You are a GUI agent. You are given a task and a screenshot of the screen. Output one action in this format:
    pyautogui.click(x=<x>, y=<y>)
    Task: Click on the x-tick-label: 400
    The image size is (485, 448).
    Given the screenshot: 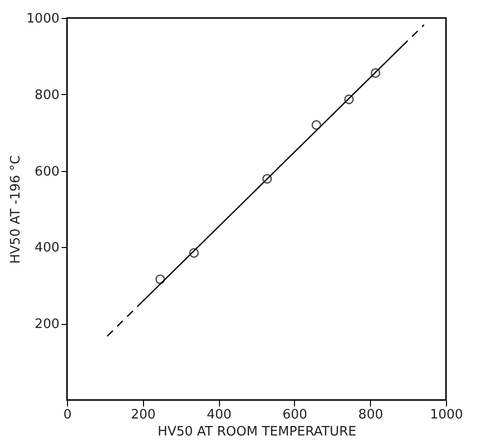 What is the action you would take?
    pyautogui.click(x=219, y=415)
    